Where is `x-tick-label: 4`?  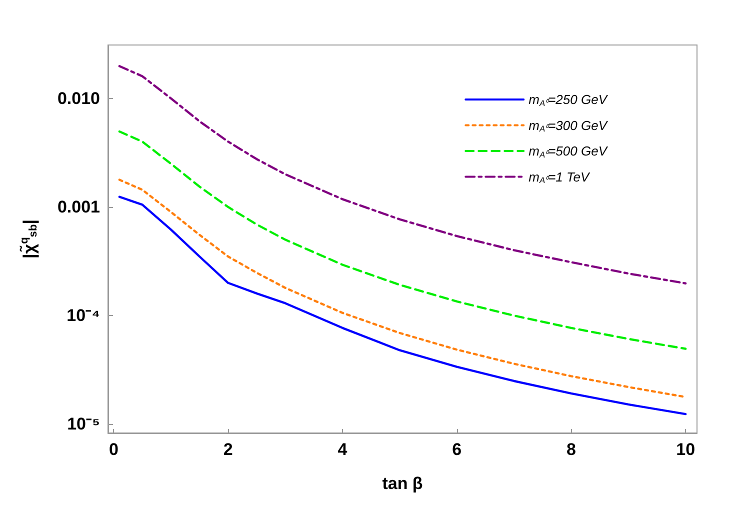 x-tick-label: 4 is located at coordinates (343, 449).